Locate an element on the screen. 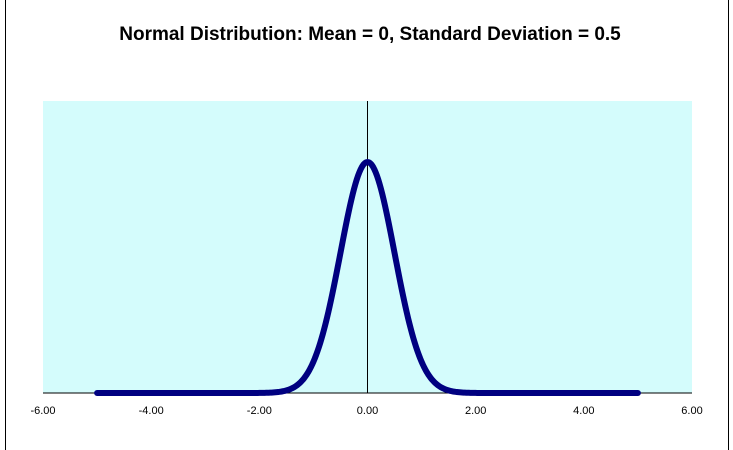 The height and width of the screenshot is (450, 733). x-tick-label: 0.00 is located at coordinates (367, 411).